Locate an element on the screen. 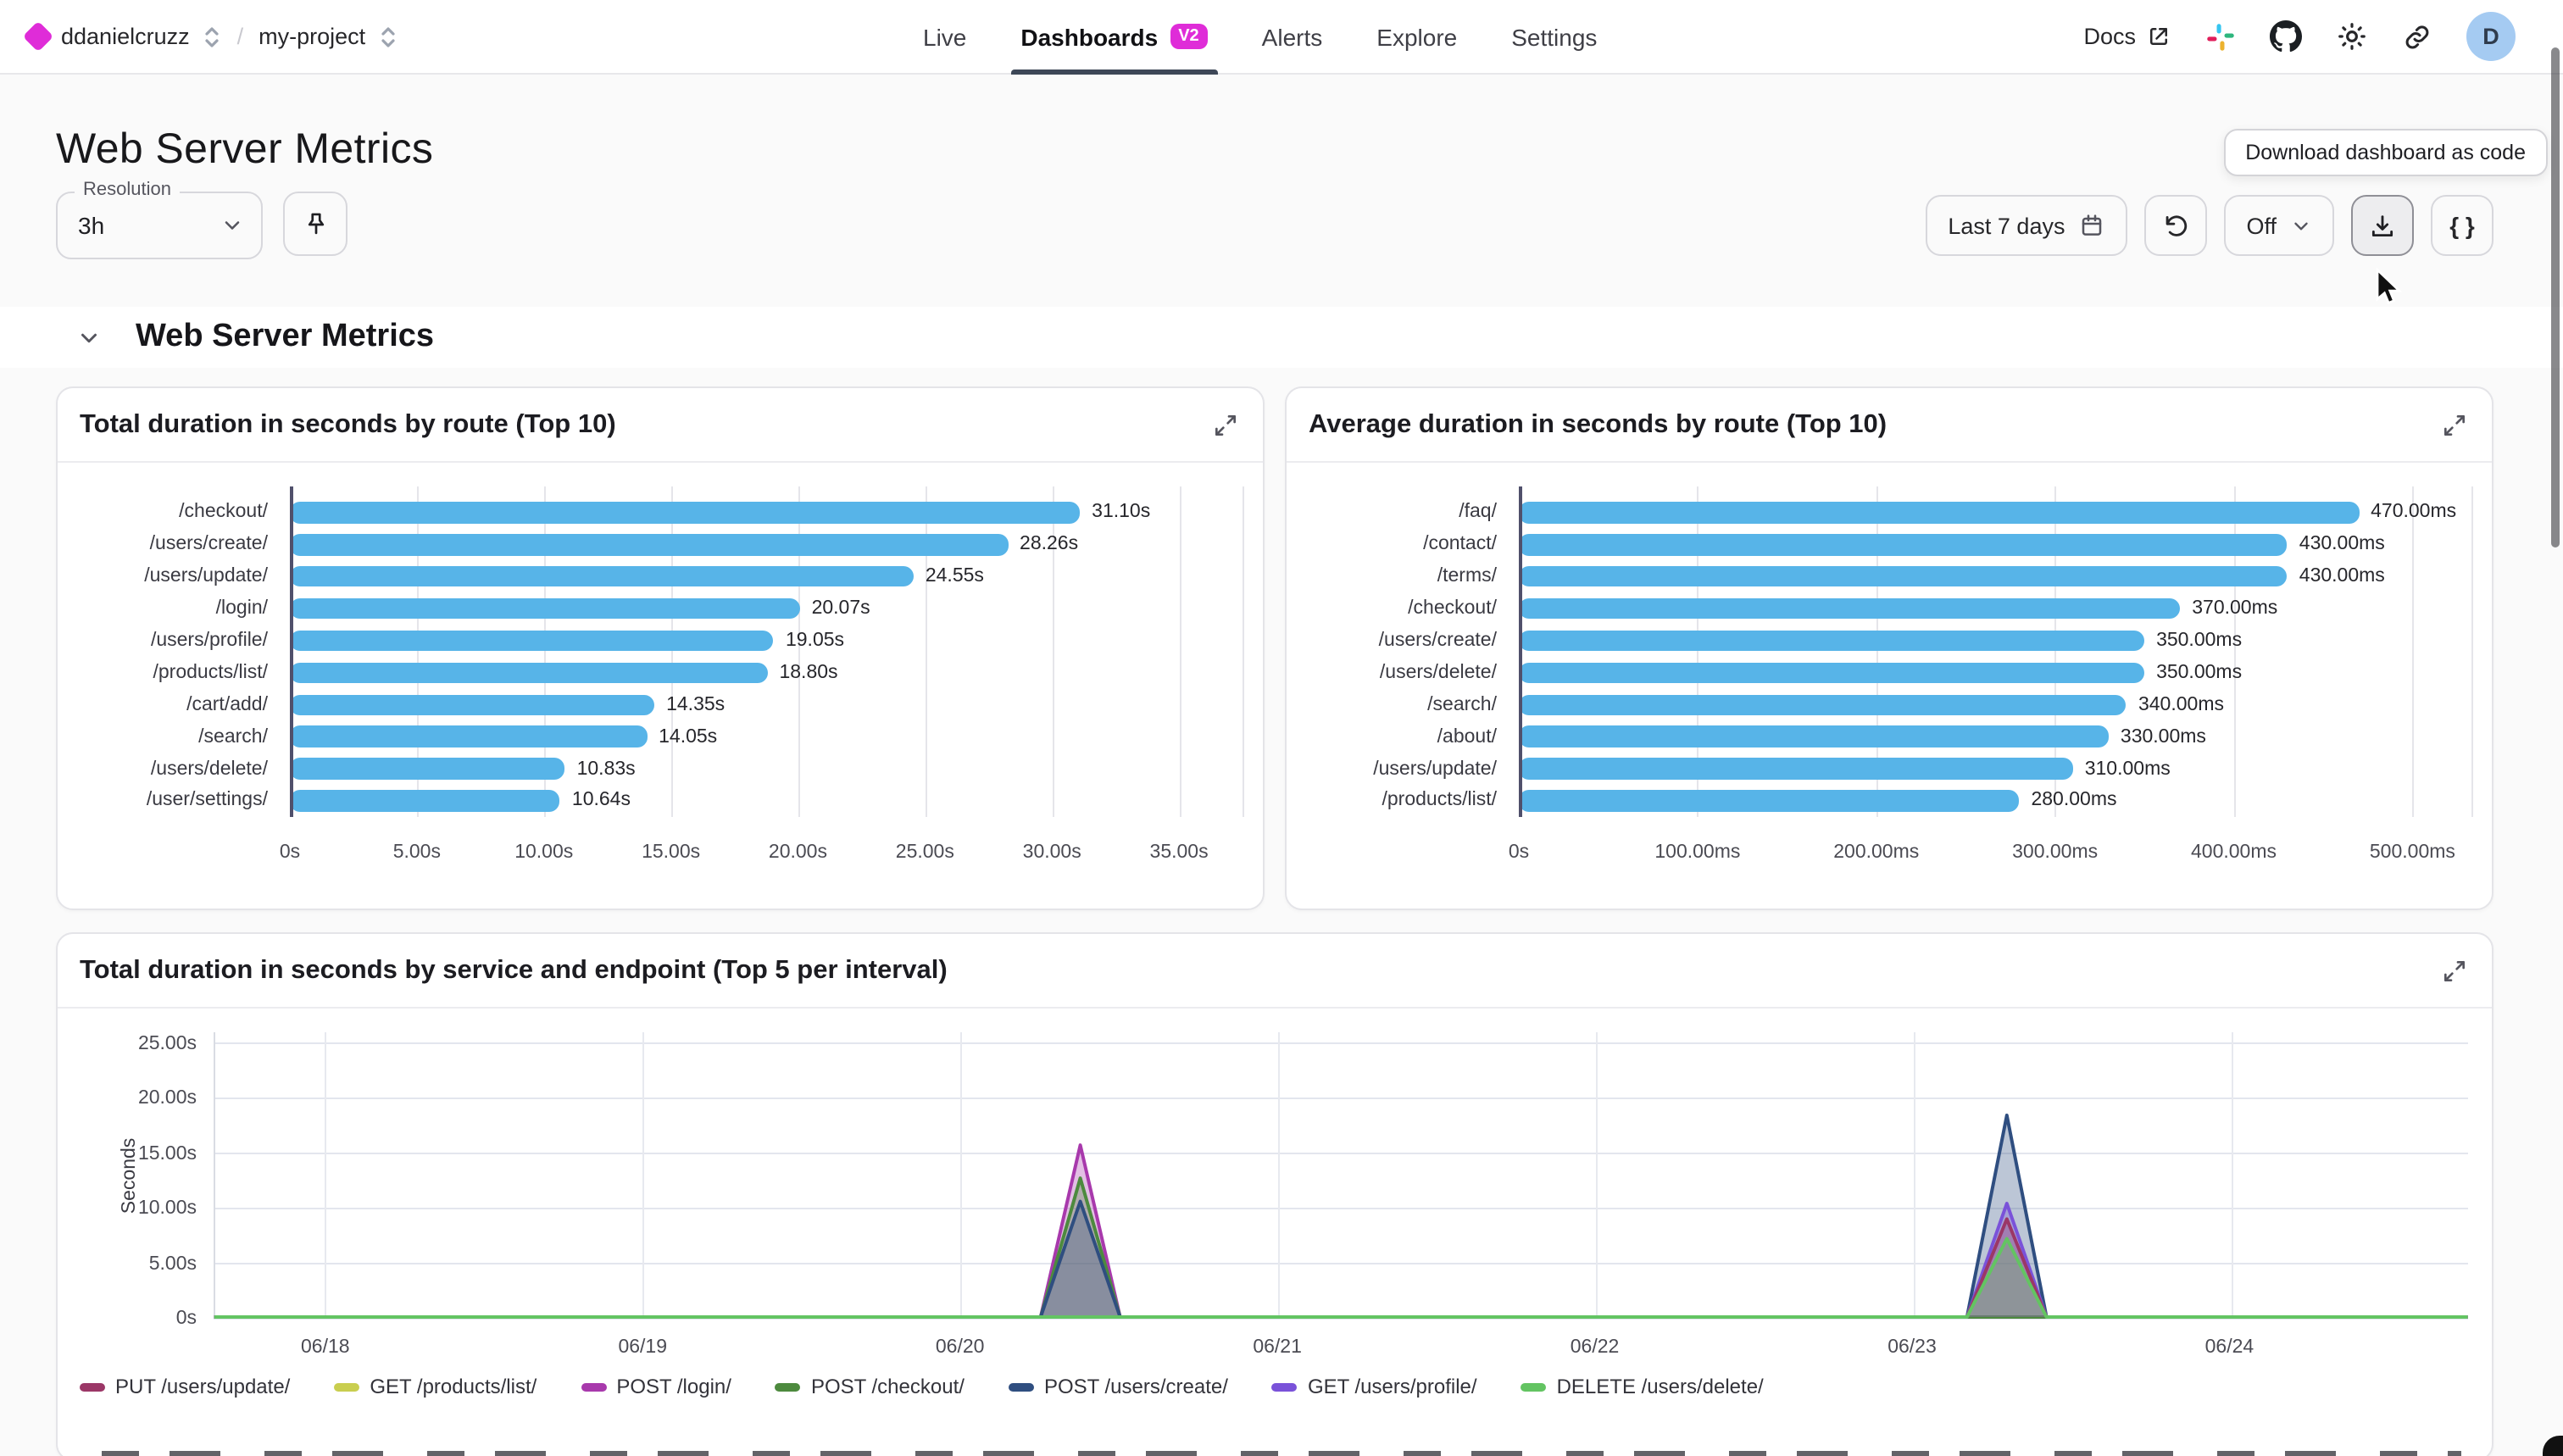 The image size is (2563, 1456). tab-settings: Settings is located at coordinates (1554, 37).